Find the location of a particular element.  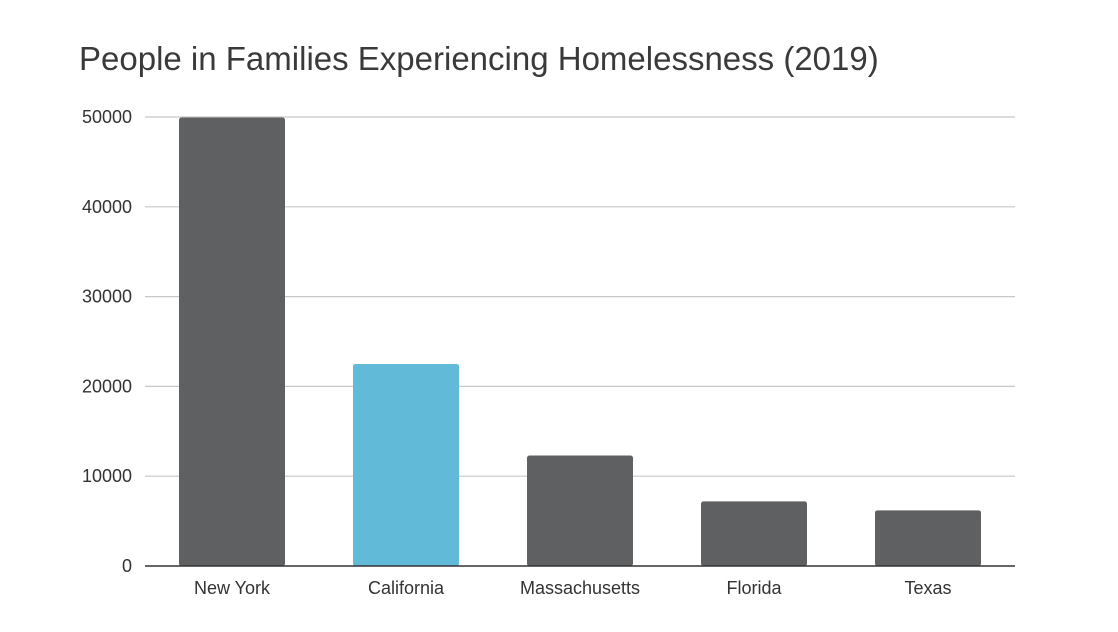

x-tick-label: Massachusetts is located at coordinates (580, 588).